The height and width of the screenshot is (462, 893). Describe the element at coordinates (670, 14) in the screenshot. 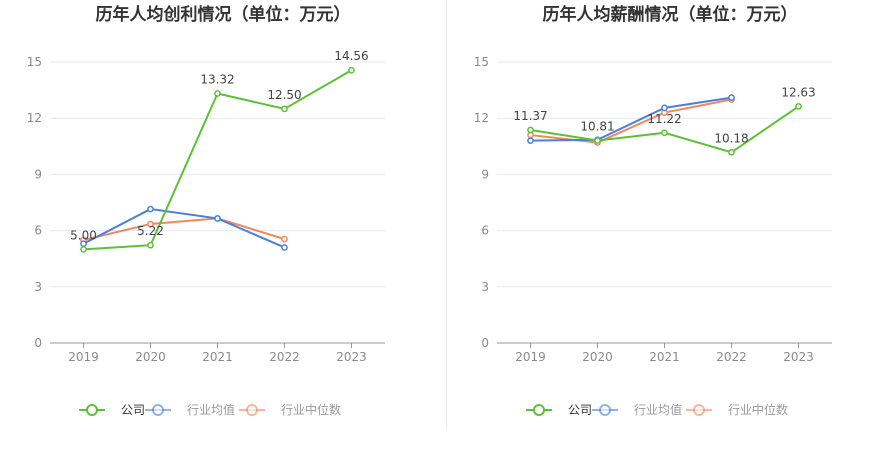

I see `chart-title: 历年人均薪酬情况（单位：万元）` at that location.